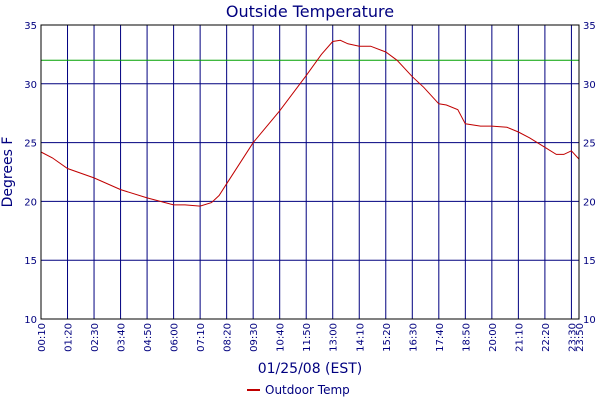  What do you see at coordinates (281, 337) in the screenshot?
I see `x-tick-label: 10:40` at bounding box center [281, 337].